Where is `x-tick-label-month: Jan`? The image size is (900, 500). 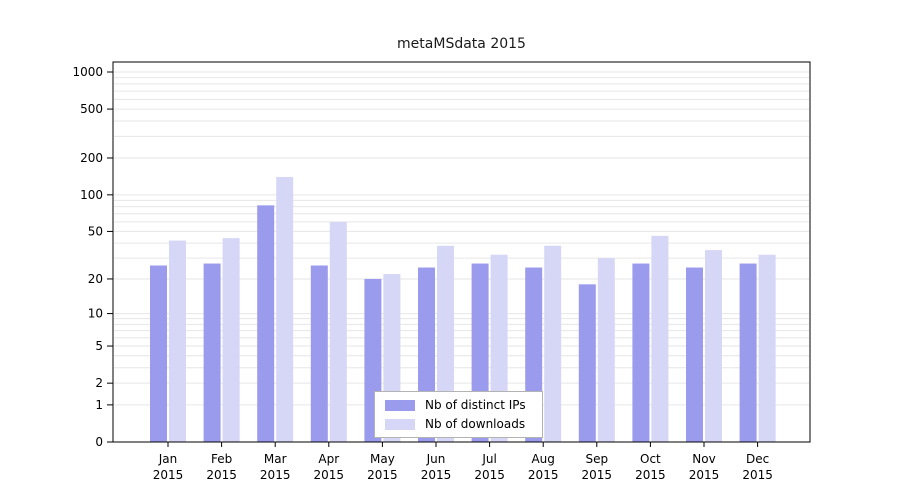 x-tick-label-month: Jan is located at coordinates (168, 459).